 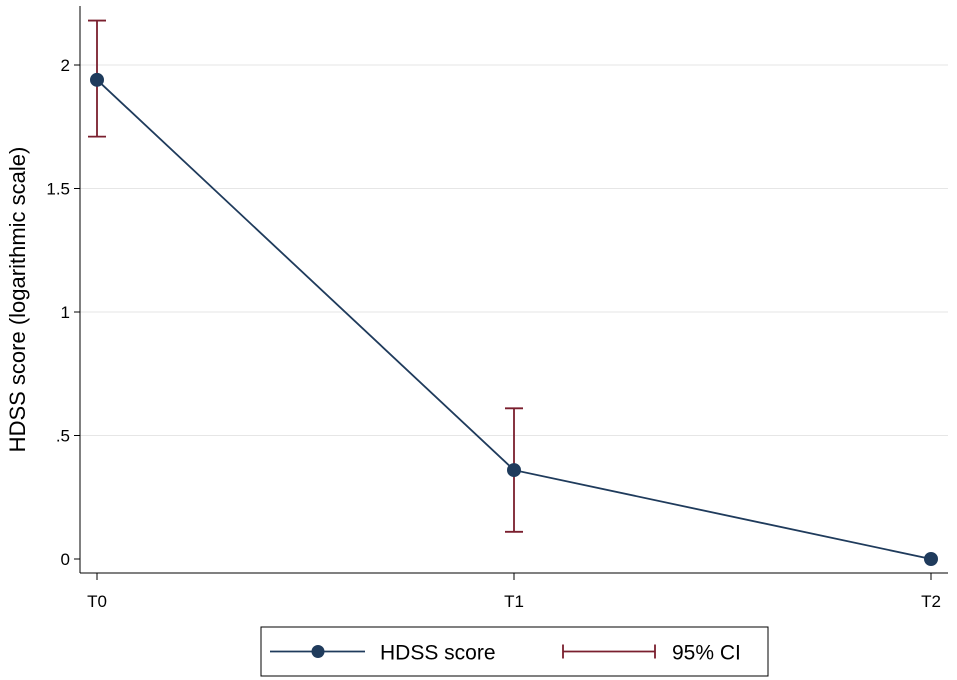 What do you see at coordinates (65, 312) in the screenshot?
I see `y-tick-label-2: 1` at bounding box center [65, 312].